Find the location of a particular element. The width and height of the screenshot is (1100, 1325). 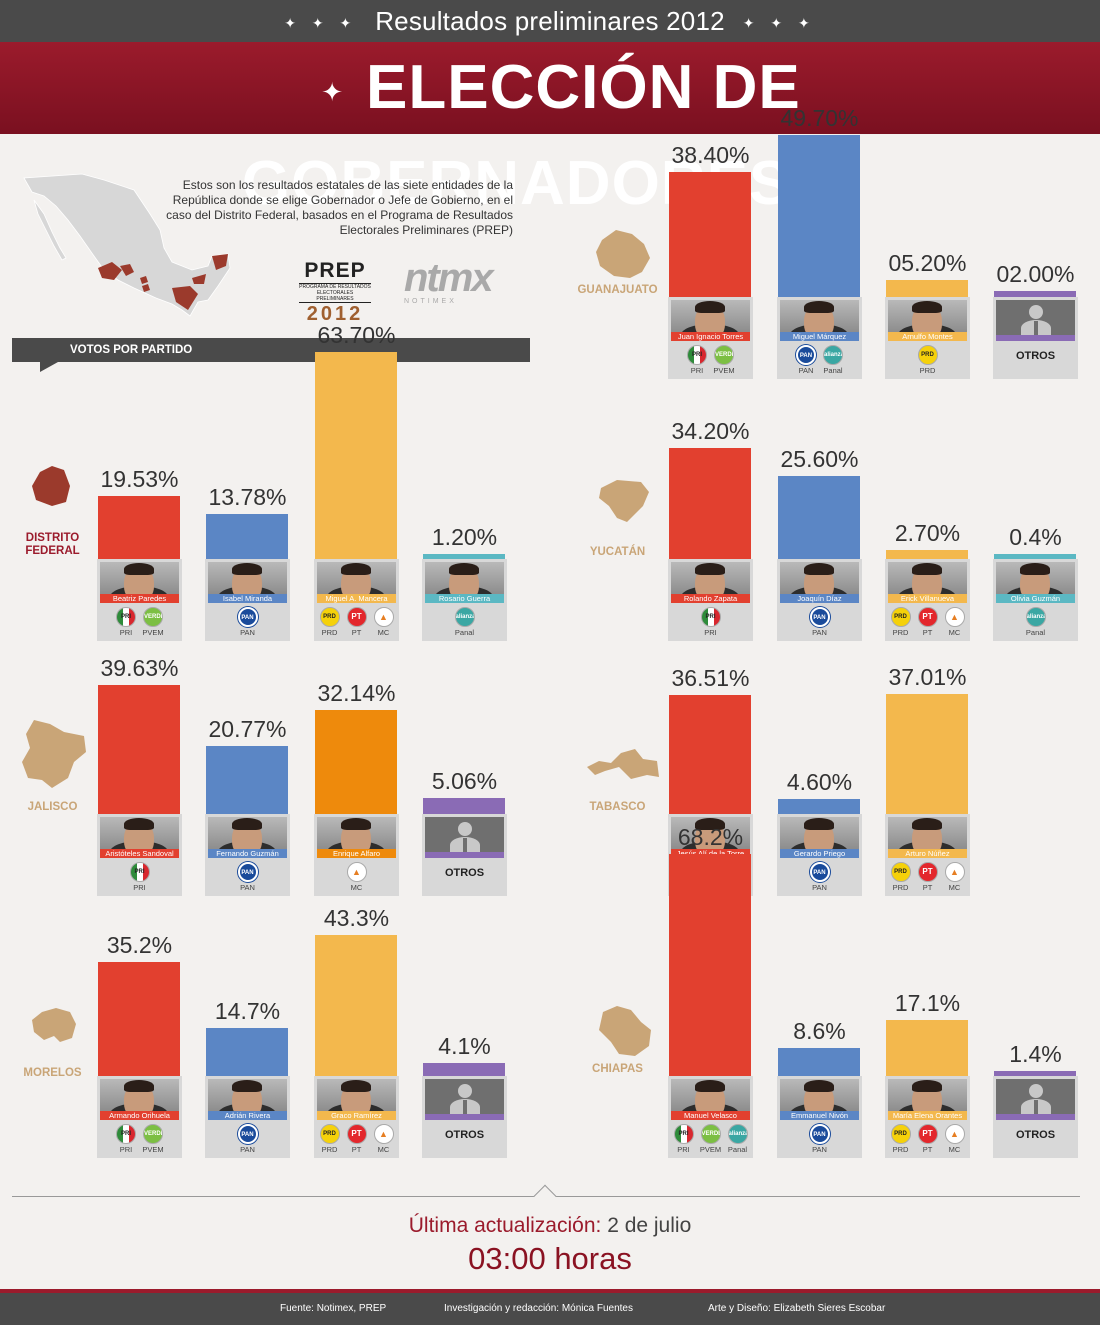

data-label: 39.63% is located at coordinates (139, 668).